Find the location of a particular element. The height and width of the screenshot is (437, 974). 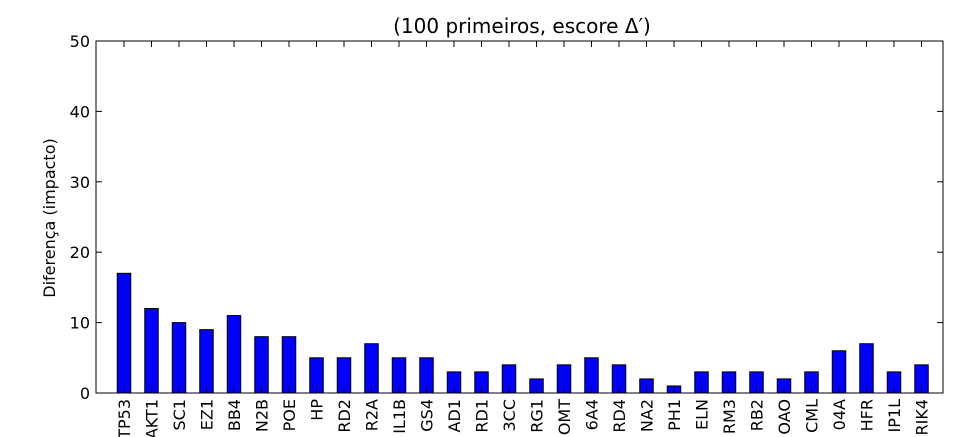

x-tick-label: IL1B is located at coordinates (399, 416).